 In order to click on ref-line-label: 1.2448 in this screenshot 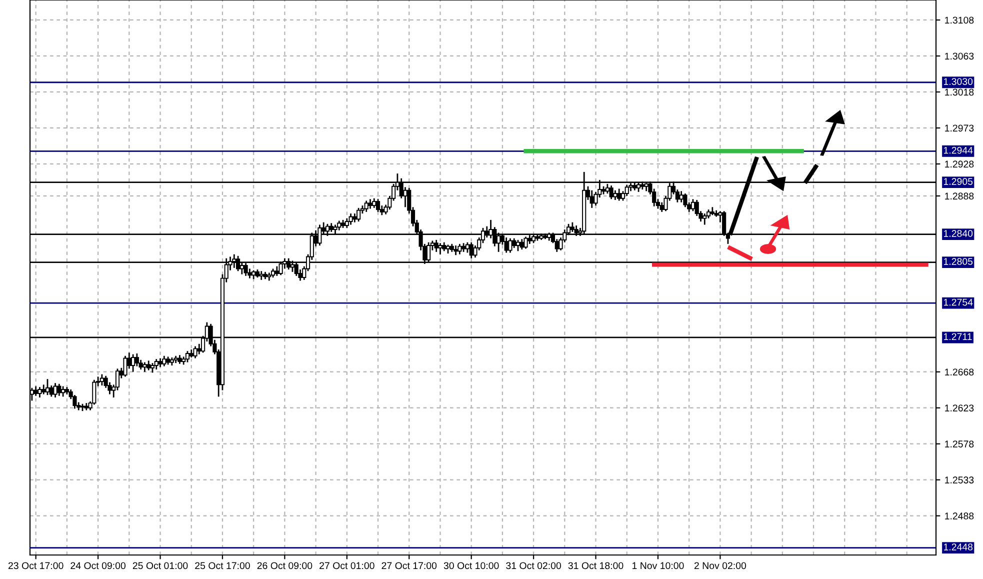, I will do `click(958, 547)`.